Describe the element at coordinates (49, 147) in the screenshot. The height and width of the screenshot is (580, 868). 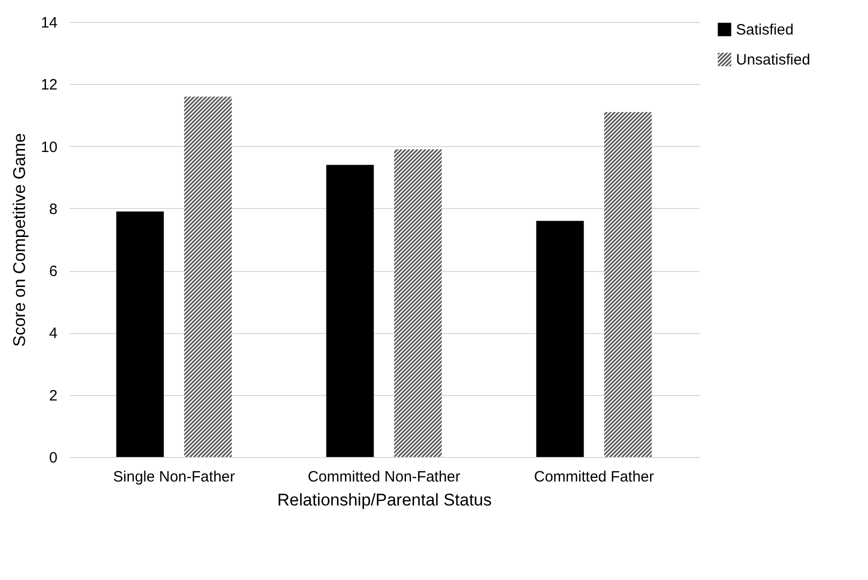
I see `y-tick-label: 10` at that location.